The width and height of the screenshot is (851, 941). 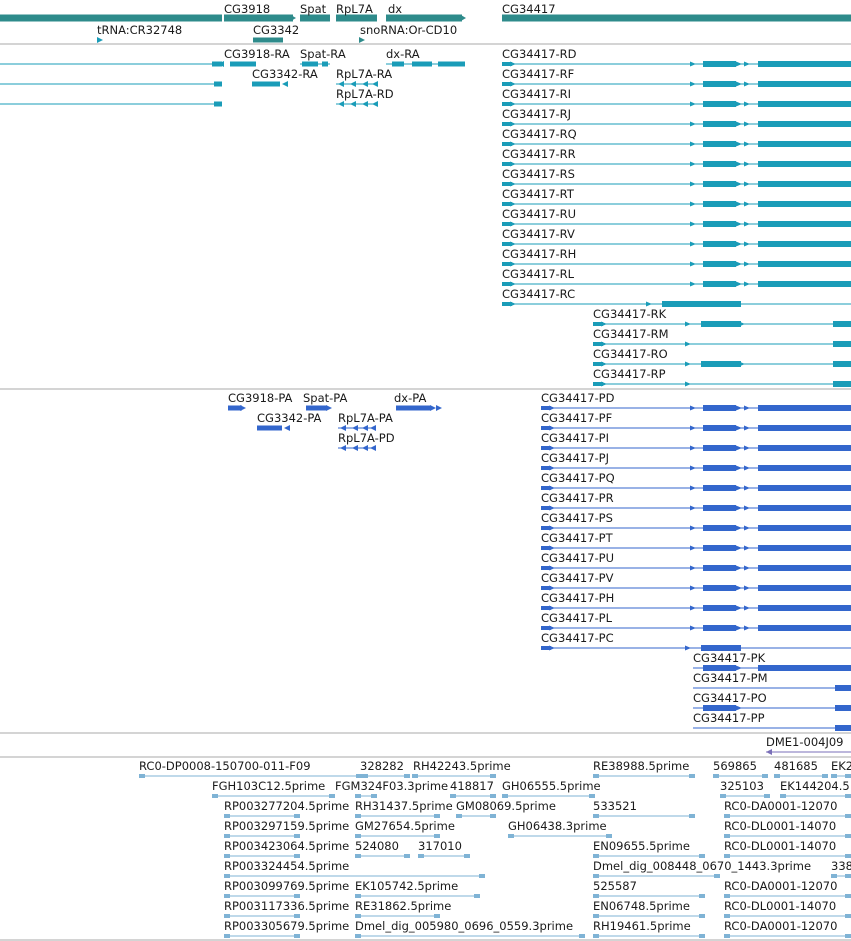 What do you see at coordinates (289, 418) in the screenshot?
I see `protein-label: CG3342-PA` at bounding box center [289, 418].